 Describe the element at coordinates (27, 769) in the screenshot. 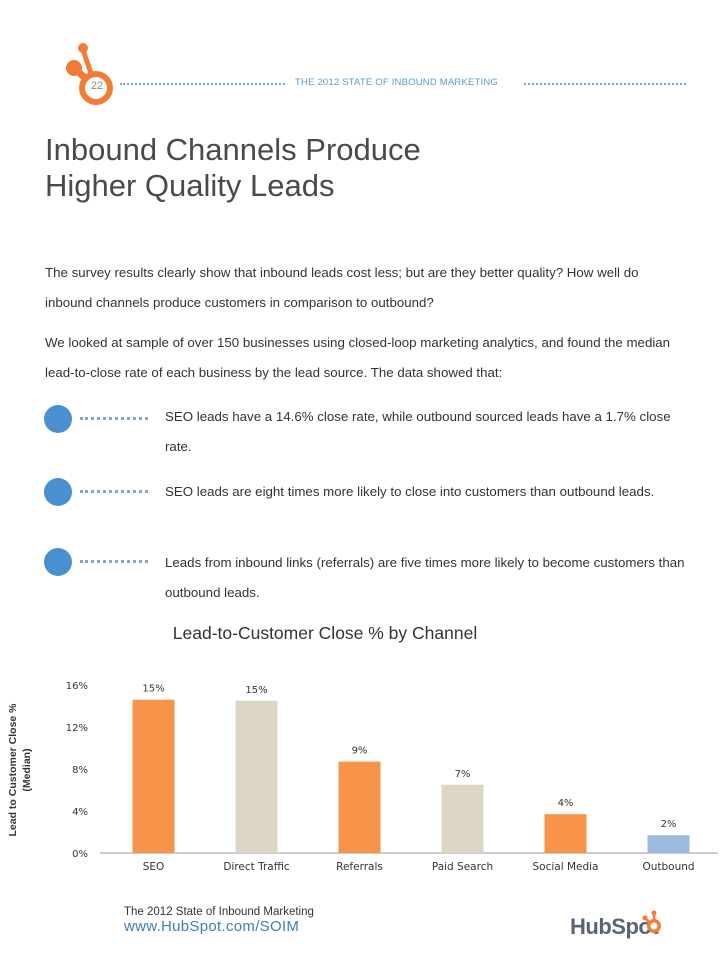

I see `y-axis-label: (Median)` at that location.